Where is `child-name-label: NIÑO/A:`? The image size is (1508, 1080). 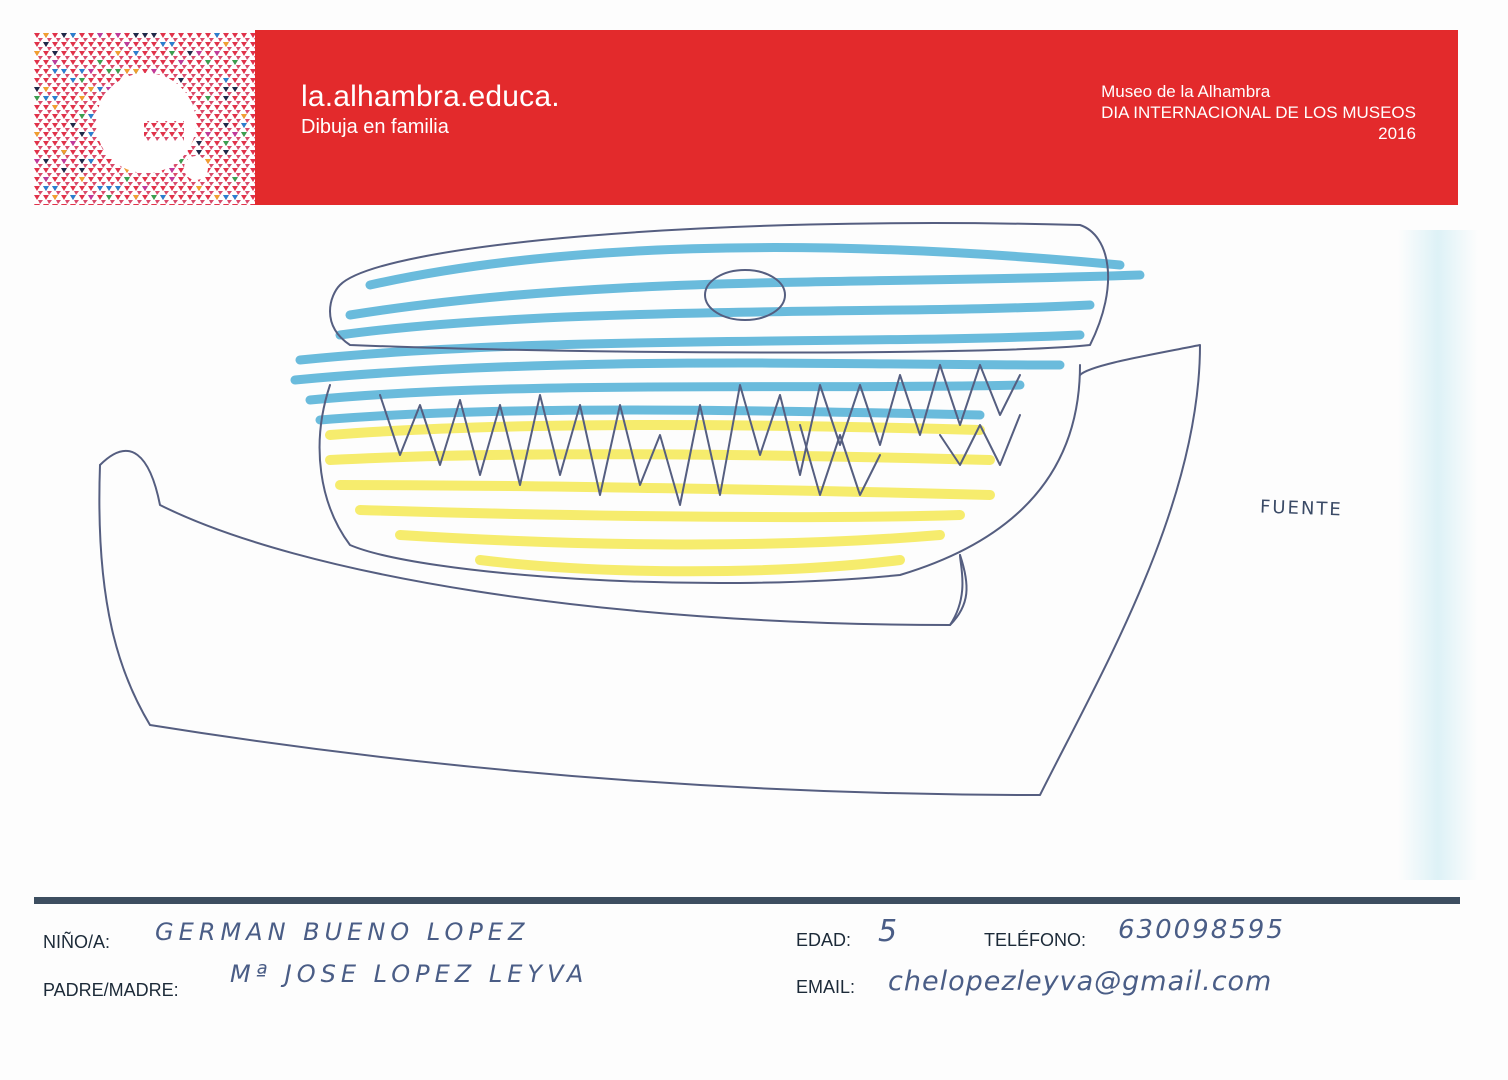 child-name-label: NIÑO/A: is located at coordinates (77, 942).